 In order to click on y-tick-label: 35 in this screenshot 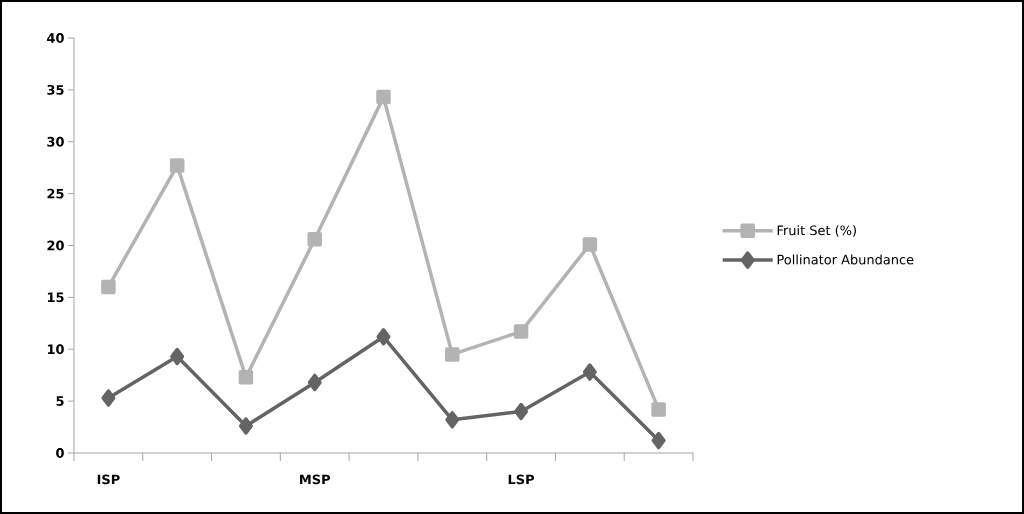, I will do `click(55, 89)`.